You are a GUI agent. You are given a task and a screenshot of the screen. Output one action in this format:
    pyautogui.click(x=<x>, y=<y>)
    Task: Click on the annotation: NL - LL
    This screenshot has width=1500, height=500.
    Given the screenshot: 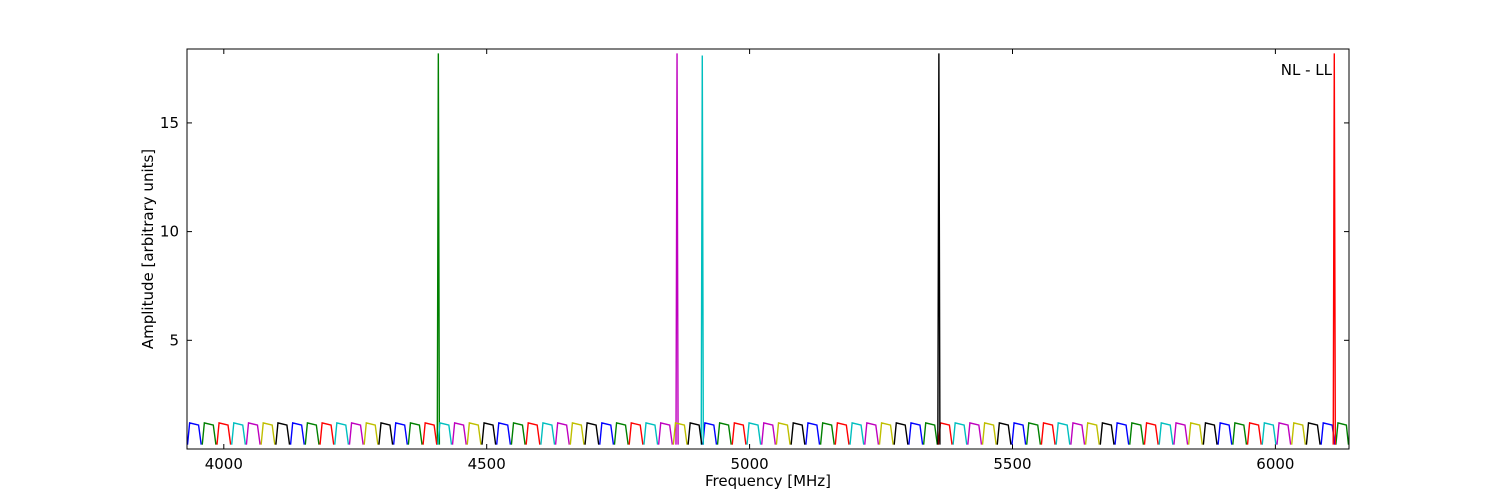 What is the action you would take?
    pyautogui.click(x=1307, y=70)
    